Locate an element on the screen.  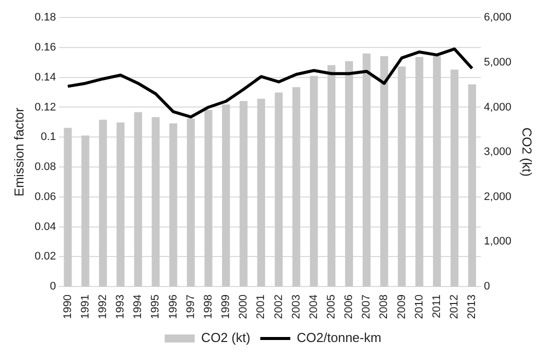
x-tick-label: 1996 is located at coordinates (173, 307).